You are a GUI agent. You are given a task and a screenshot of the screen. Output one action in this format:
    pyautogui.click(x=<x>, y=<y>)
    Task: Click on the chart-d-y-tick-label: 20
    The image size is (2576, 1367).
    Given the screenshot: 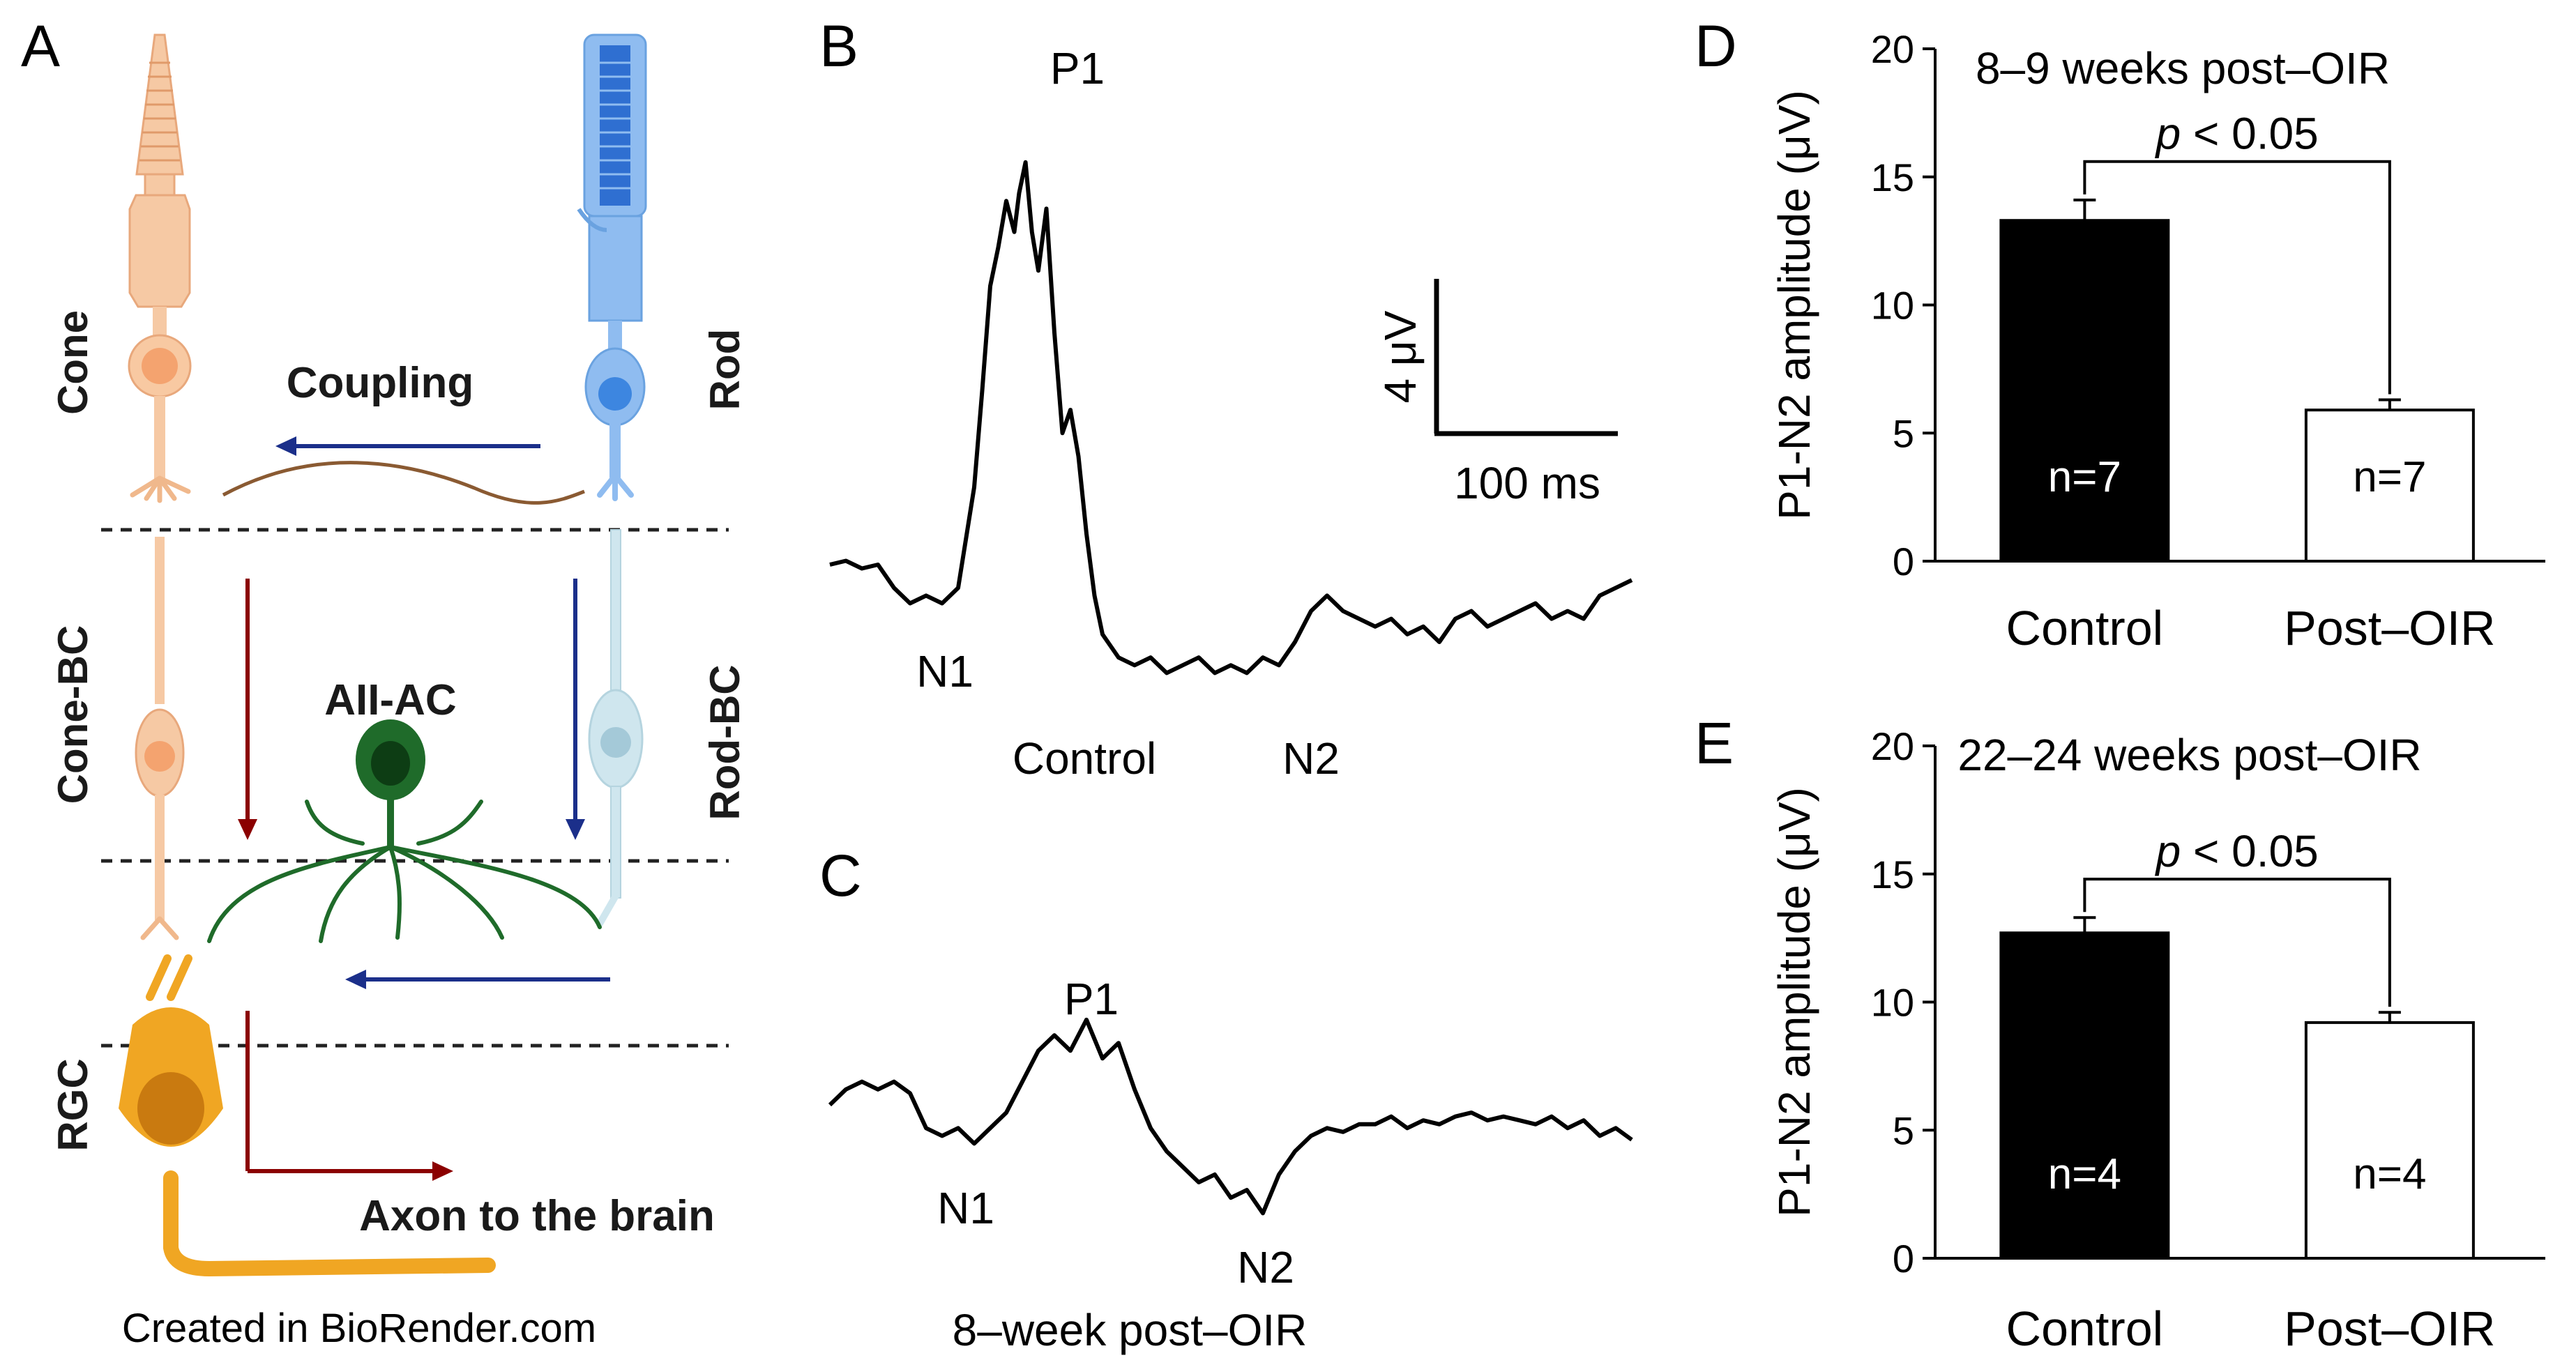 What is the action you would take?
    pyautogui.click(x=1892, y=49)
    